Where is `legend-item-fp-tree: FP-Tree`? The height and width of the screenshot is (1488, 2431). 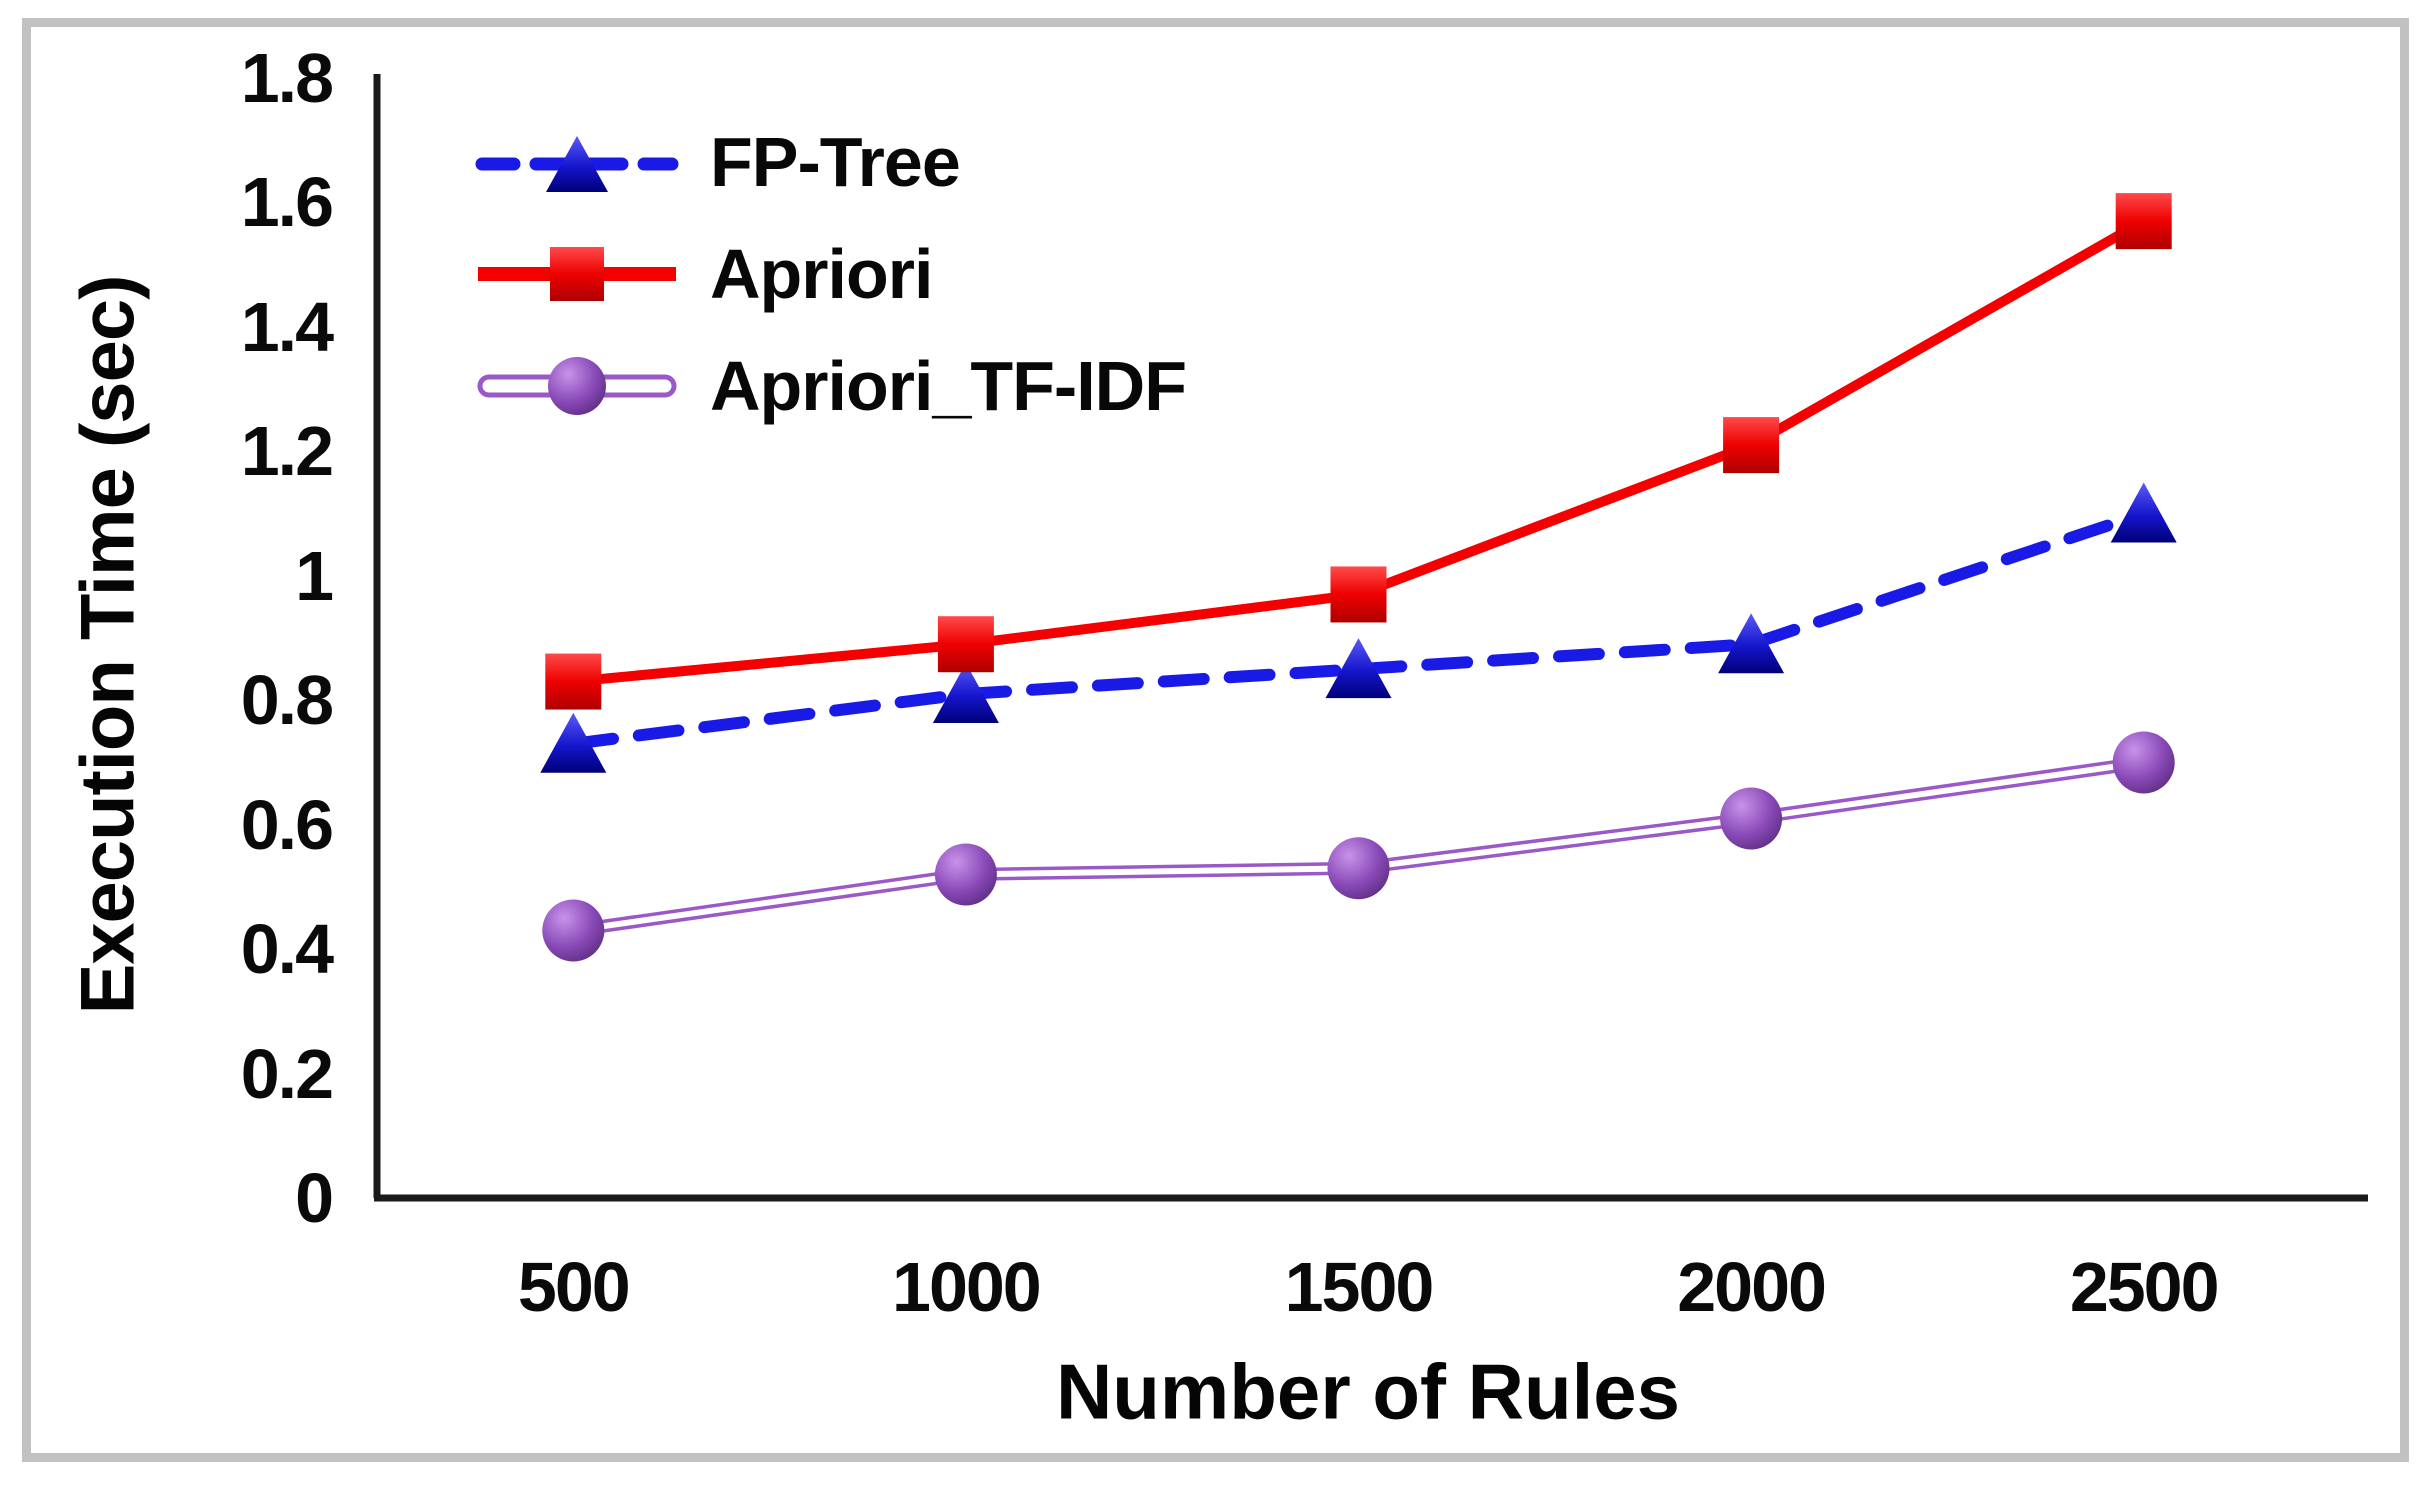 legend-item-fp-tree: FP-Tree is located at coordinates (829, 162).